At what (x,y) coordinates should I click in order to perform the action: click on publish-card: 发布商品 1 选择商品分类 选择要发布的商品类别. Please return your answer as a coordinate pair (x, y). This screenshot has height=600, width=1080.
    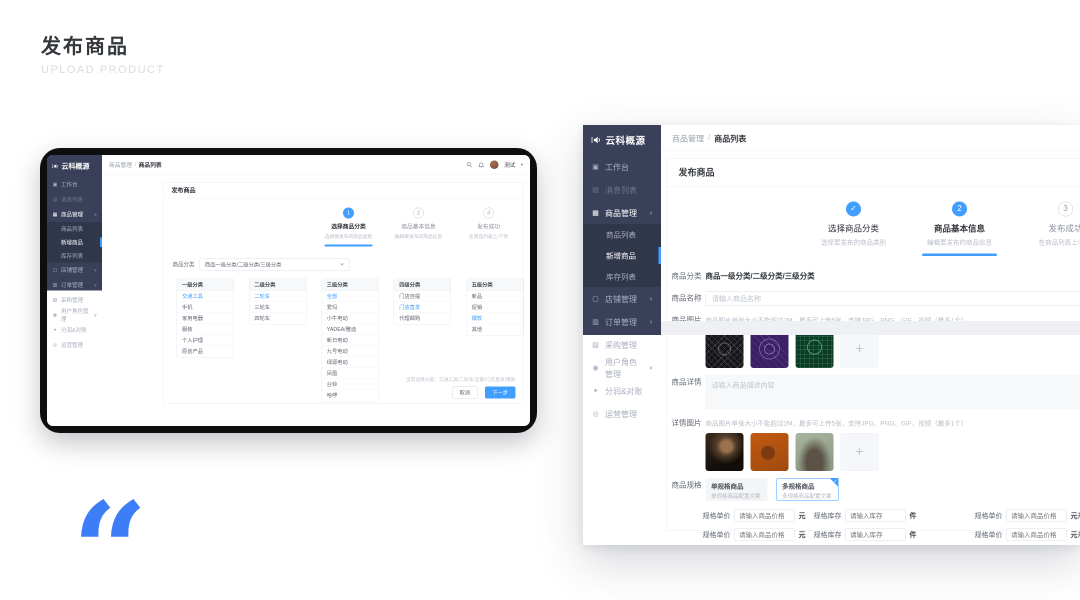
    Looking at the image, I should click on (343, 293).